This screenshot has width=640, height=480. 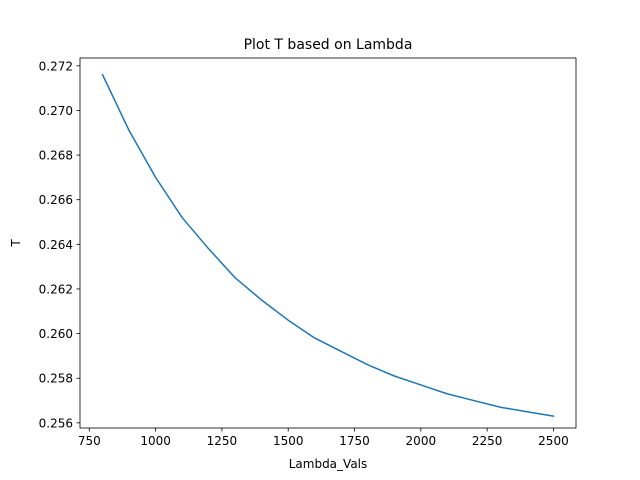 I want to click on x-tick-label: 1750, so click(x=354, y=441).